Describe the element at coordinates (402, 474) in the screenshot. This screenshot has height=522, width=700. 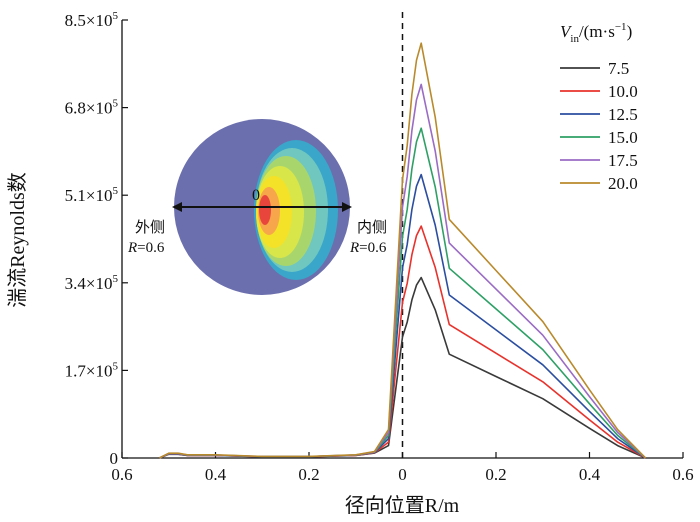
I see `x-tick-label: 0` at that location.